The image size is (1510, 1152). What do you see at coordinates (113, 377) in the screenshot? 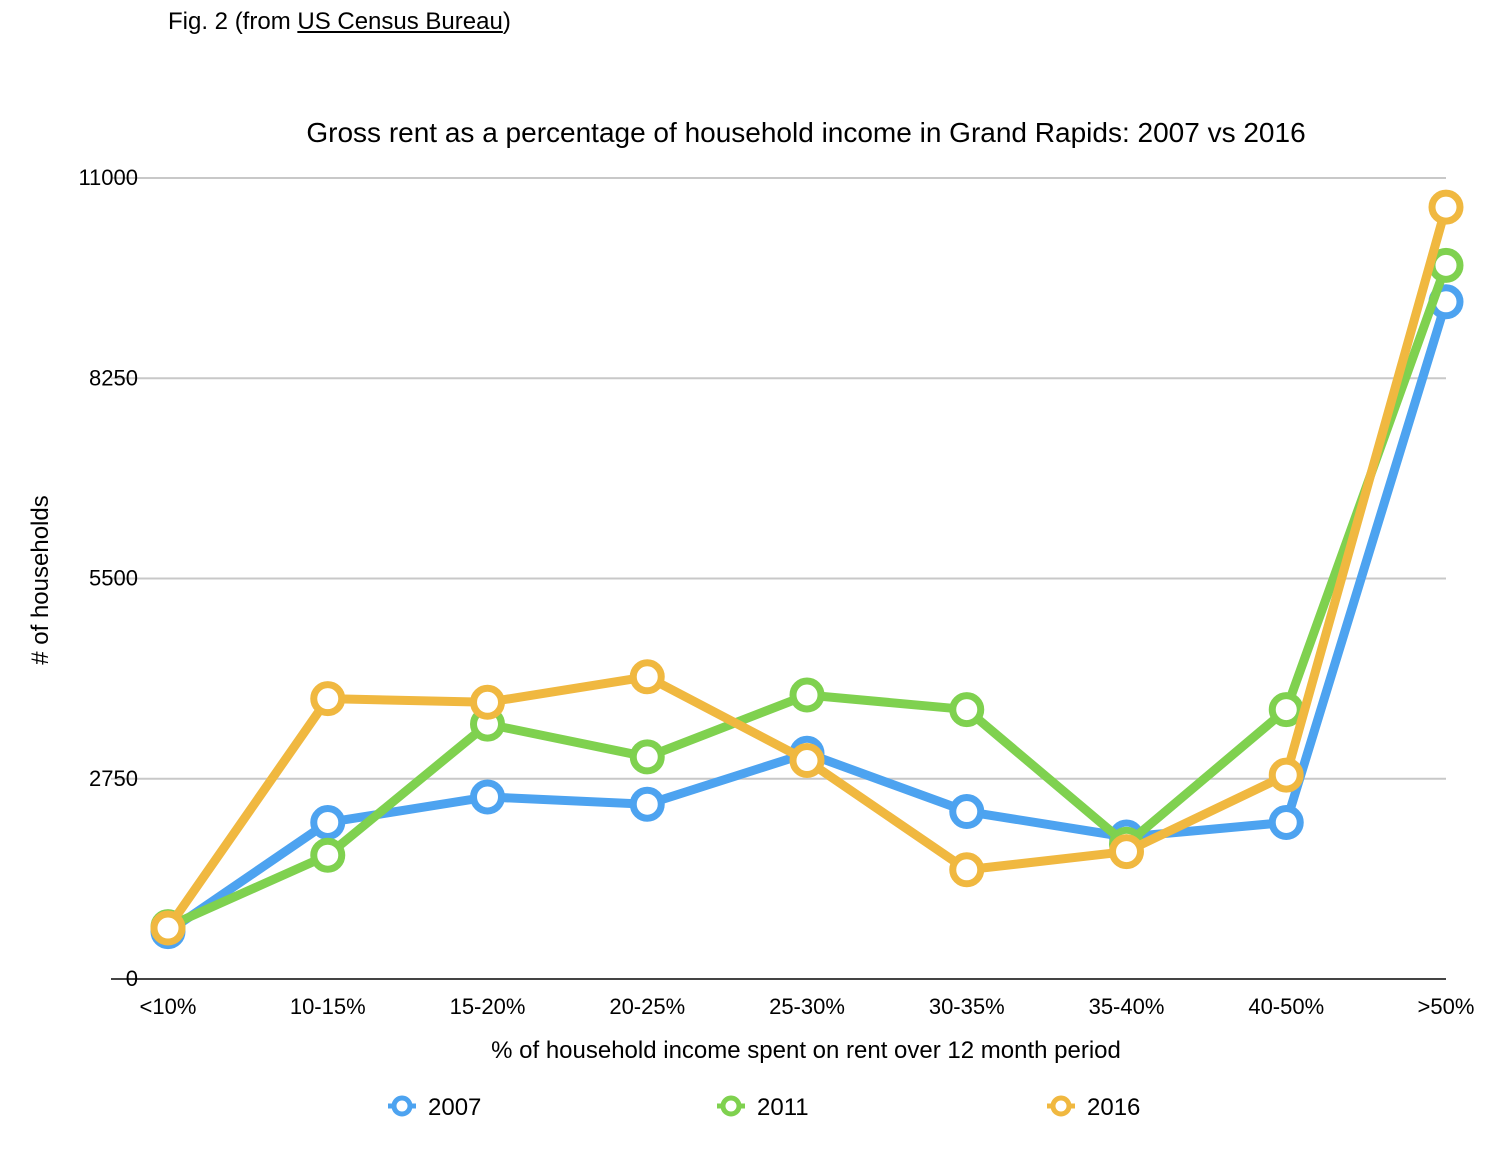
I see `y-tick-label: 8250` at bounding box center [113, 377].